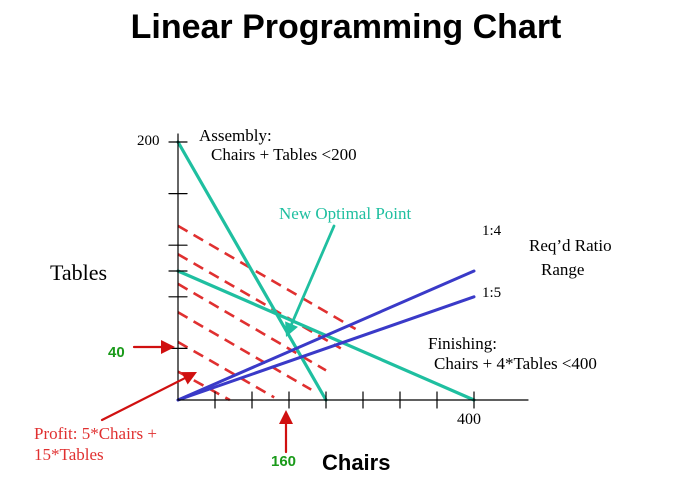 The height and width of the screenshot is (482, 692). I want to click on chairs-160-label: 160, so click(283, 461).